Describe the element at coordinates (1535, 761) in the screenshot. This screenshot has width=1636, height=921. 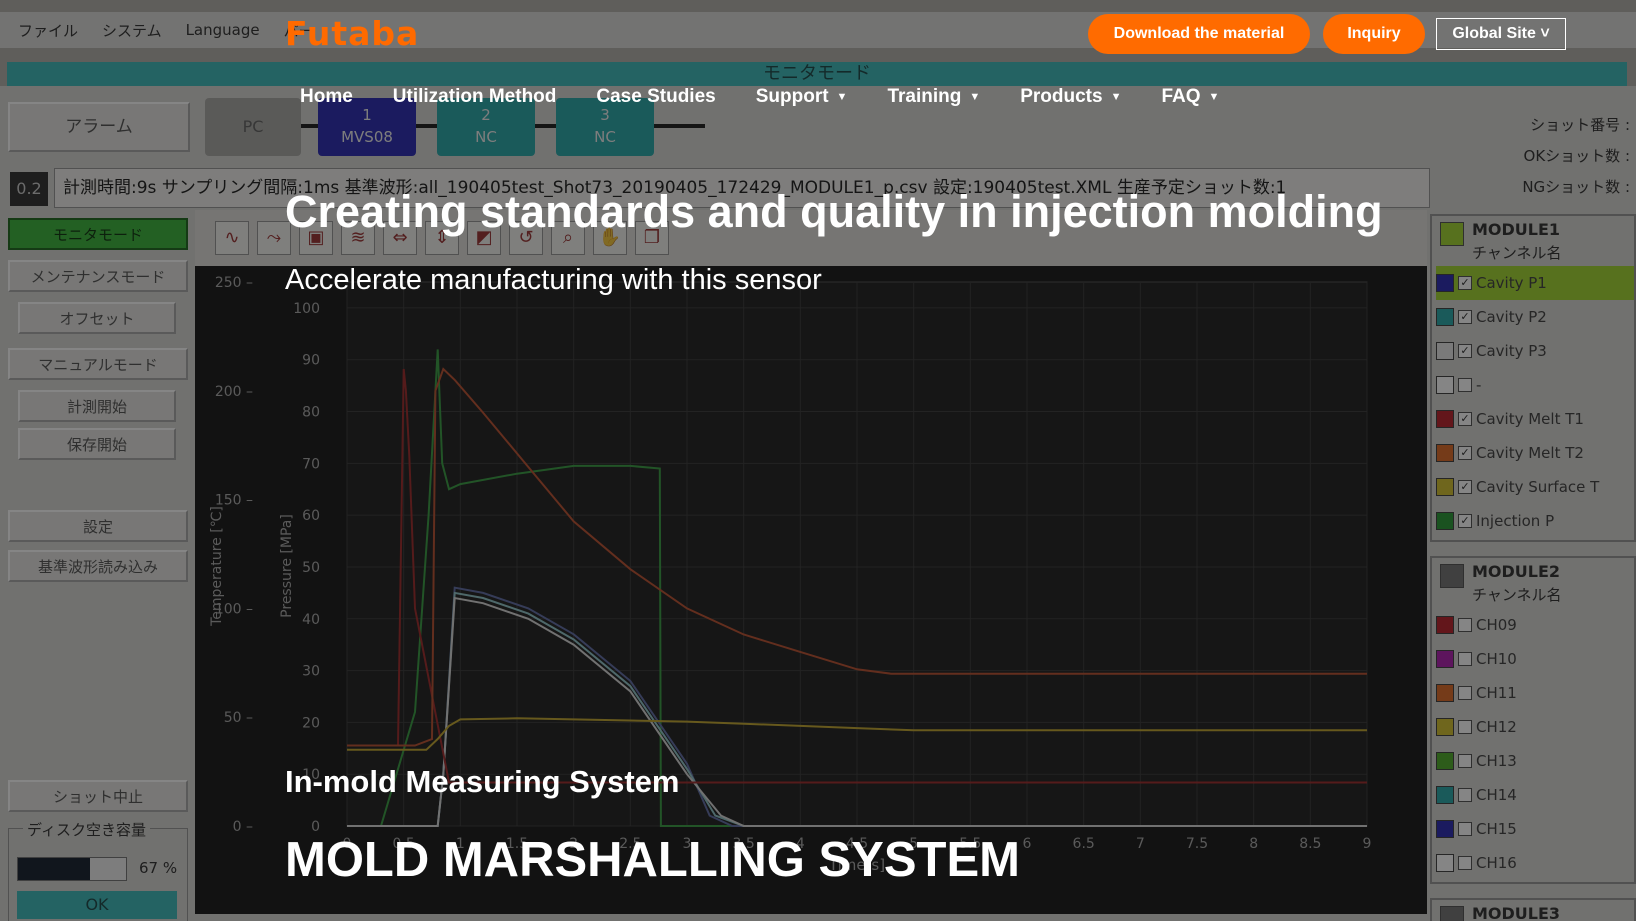
I see `channel-row: CH13` at that location.